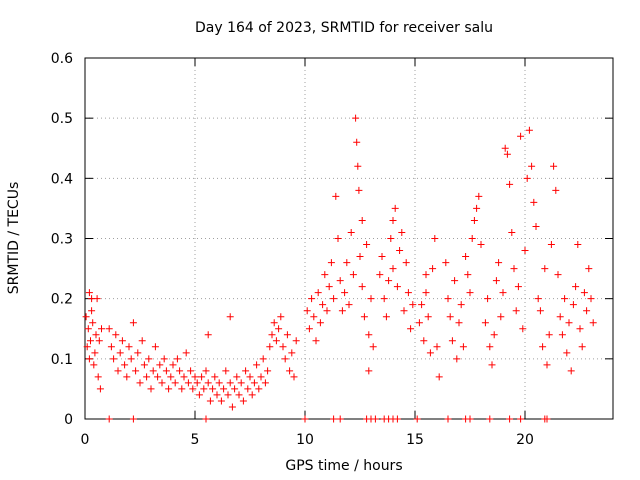 The height and width of the screenshot is (480, 640). I want to click on x-tick-label: 20, so click(525, 440).